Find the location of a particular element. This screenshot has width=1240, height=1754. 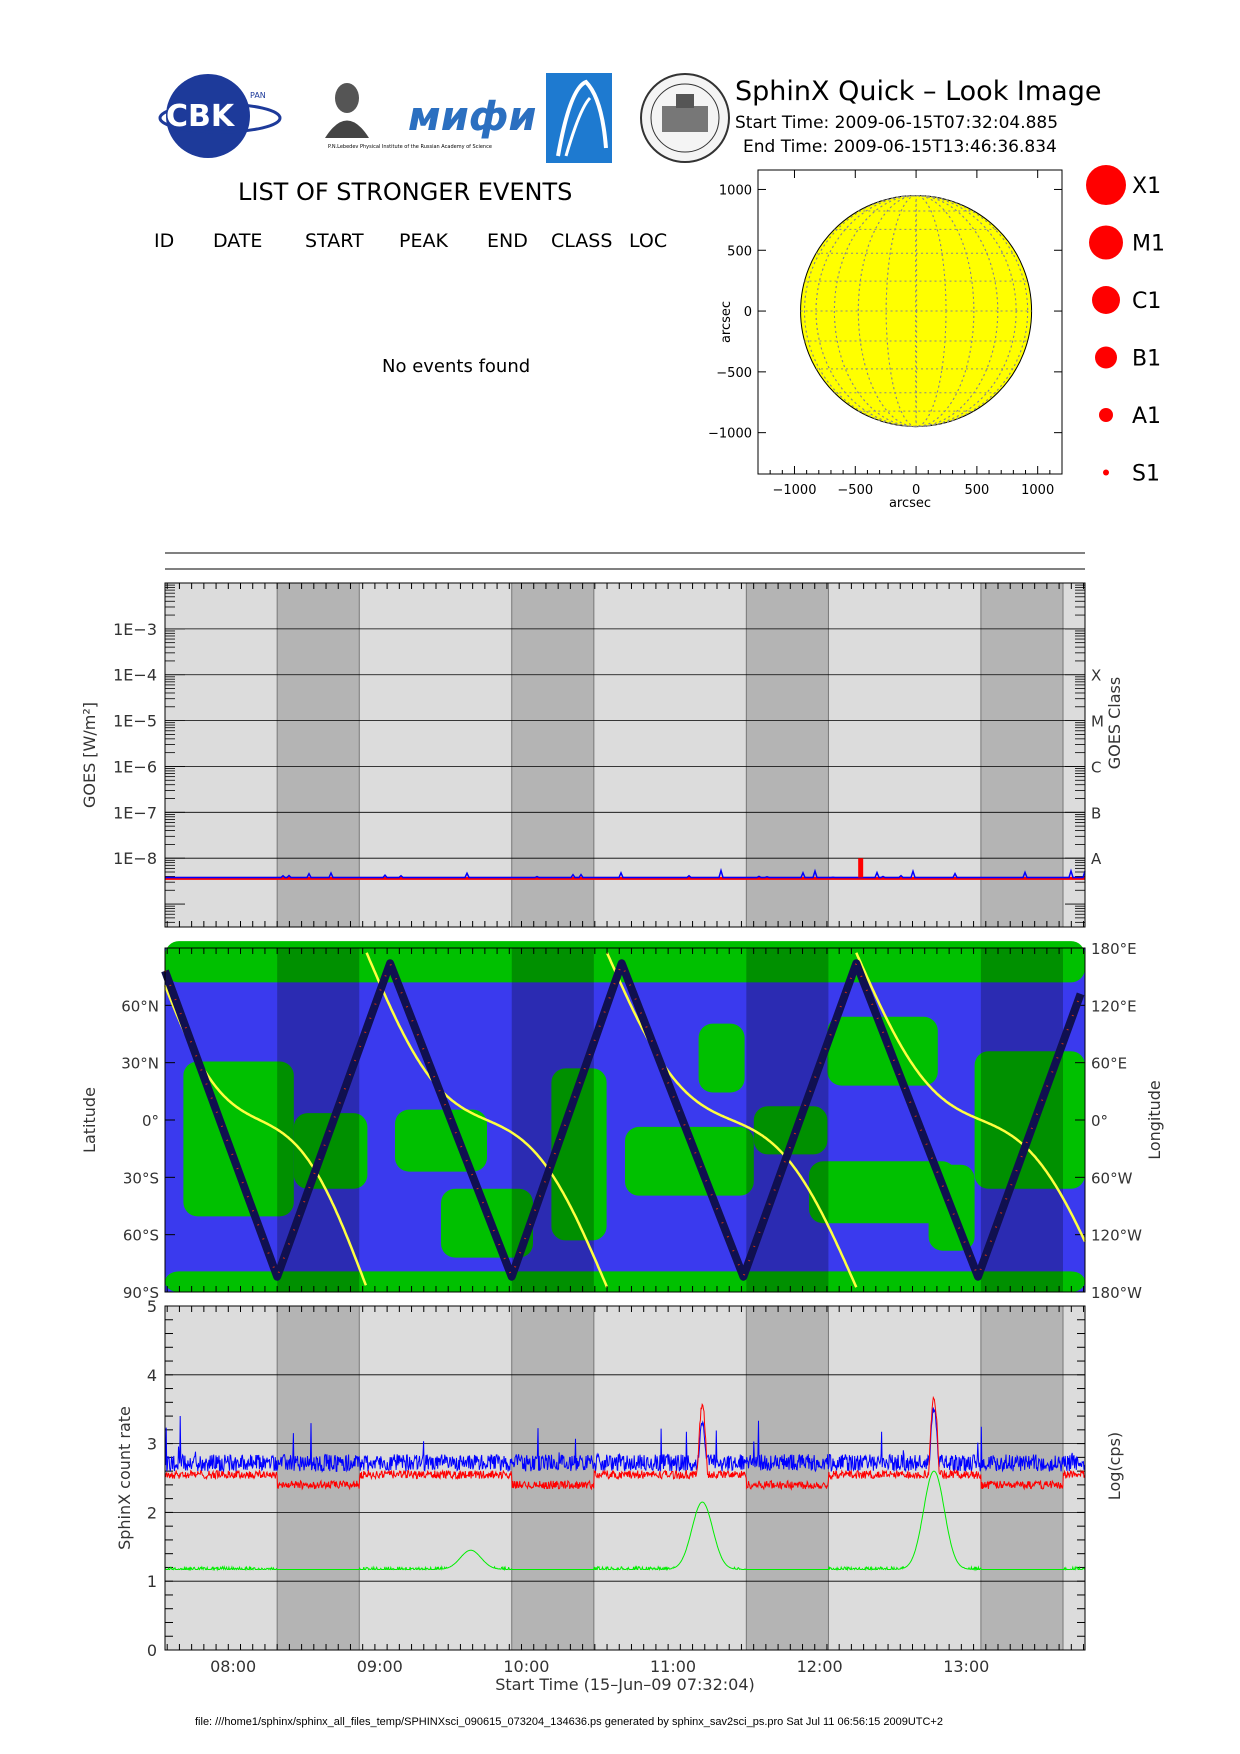

map-panel-frame is located at coordinates (625, 1120).